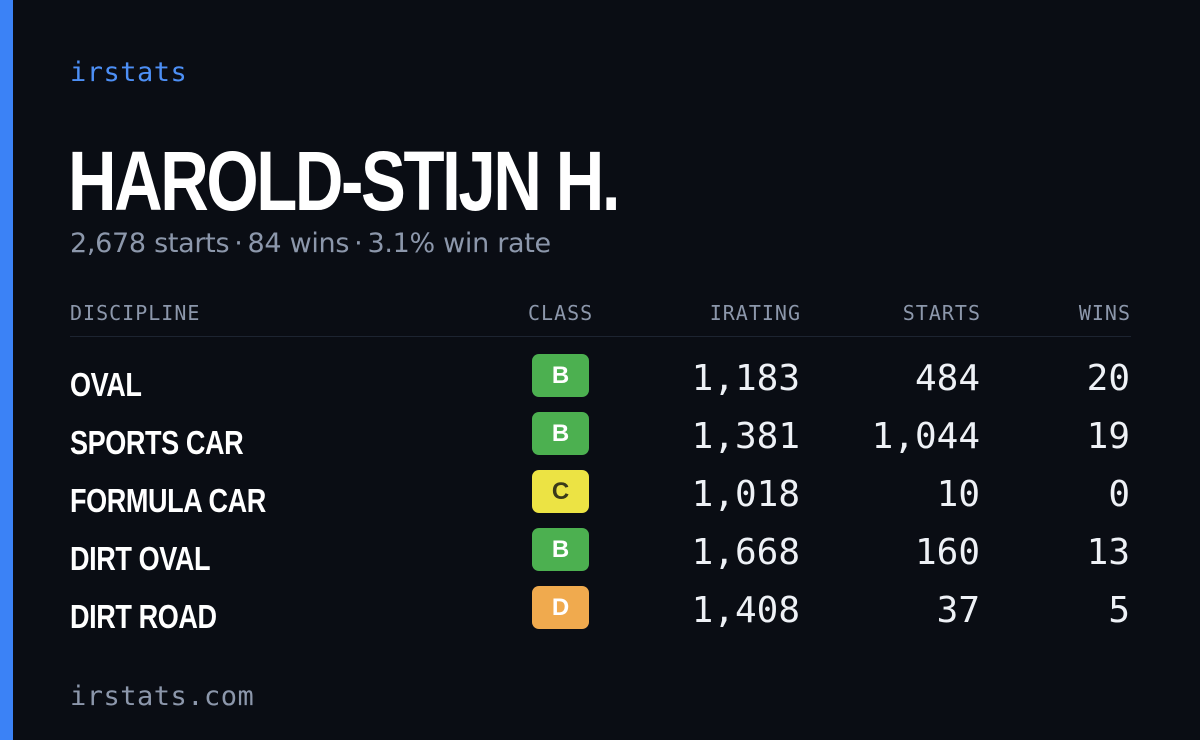 The image size is (1200, 740). I want to click on table-row: FORMULA CAR C 1,018 10 0, so click(600, 499).